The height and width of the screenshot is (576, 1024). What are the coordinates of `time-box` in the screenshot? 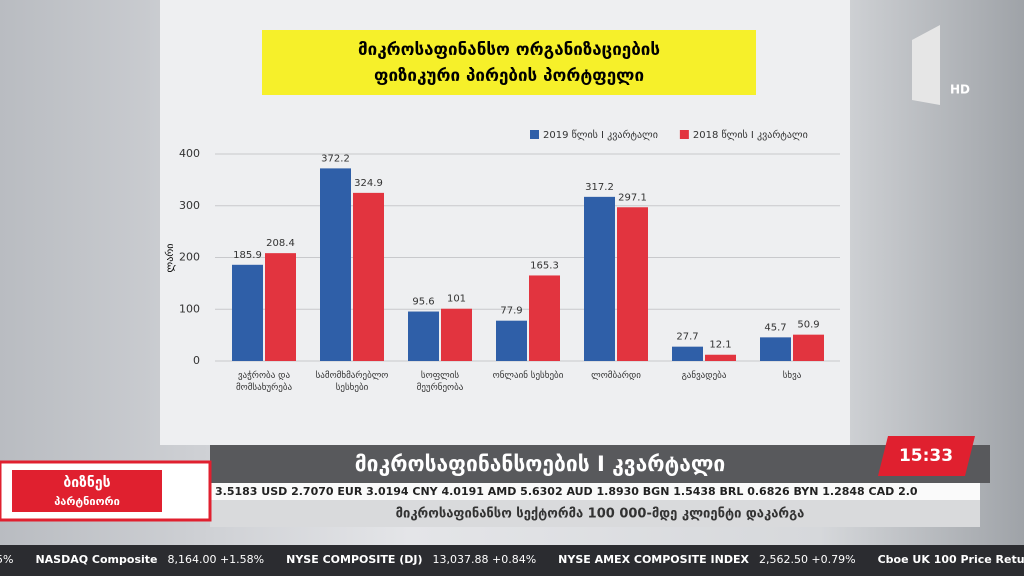 It's located at (926, 456).